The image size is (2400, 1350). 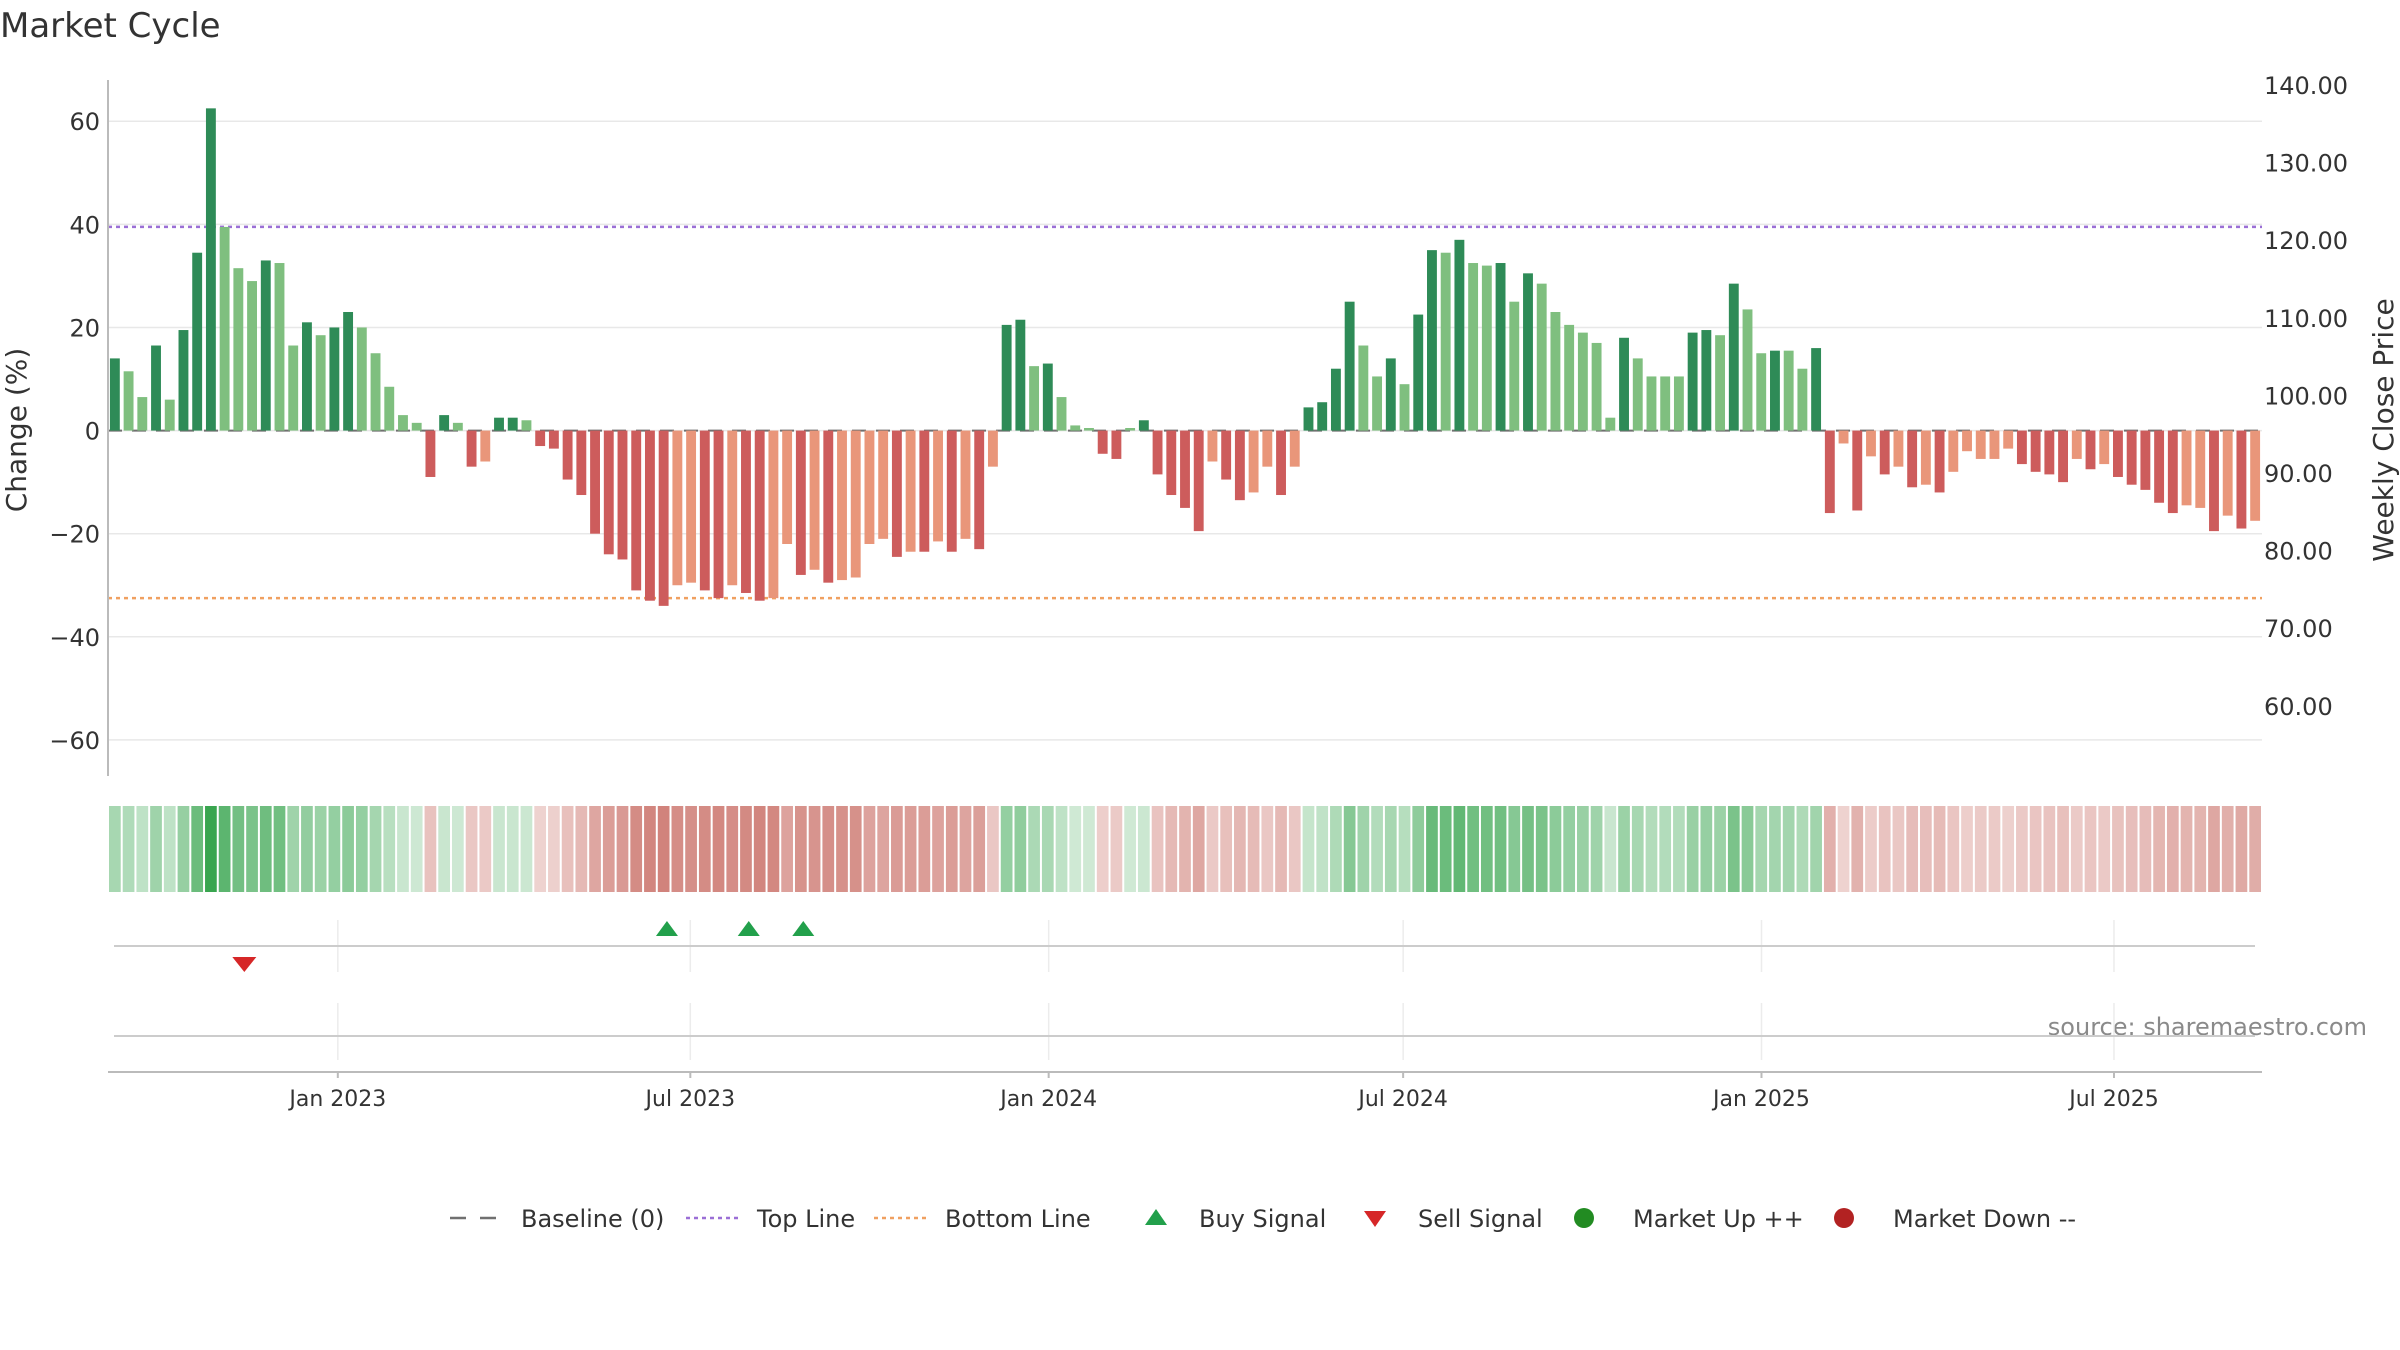 What do you see at coordinates (2298, 552) in the screenshot?
I see `right-tick-label: 80.00` at bounding box center [2298, 552].